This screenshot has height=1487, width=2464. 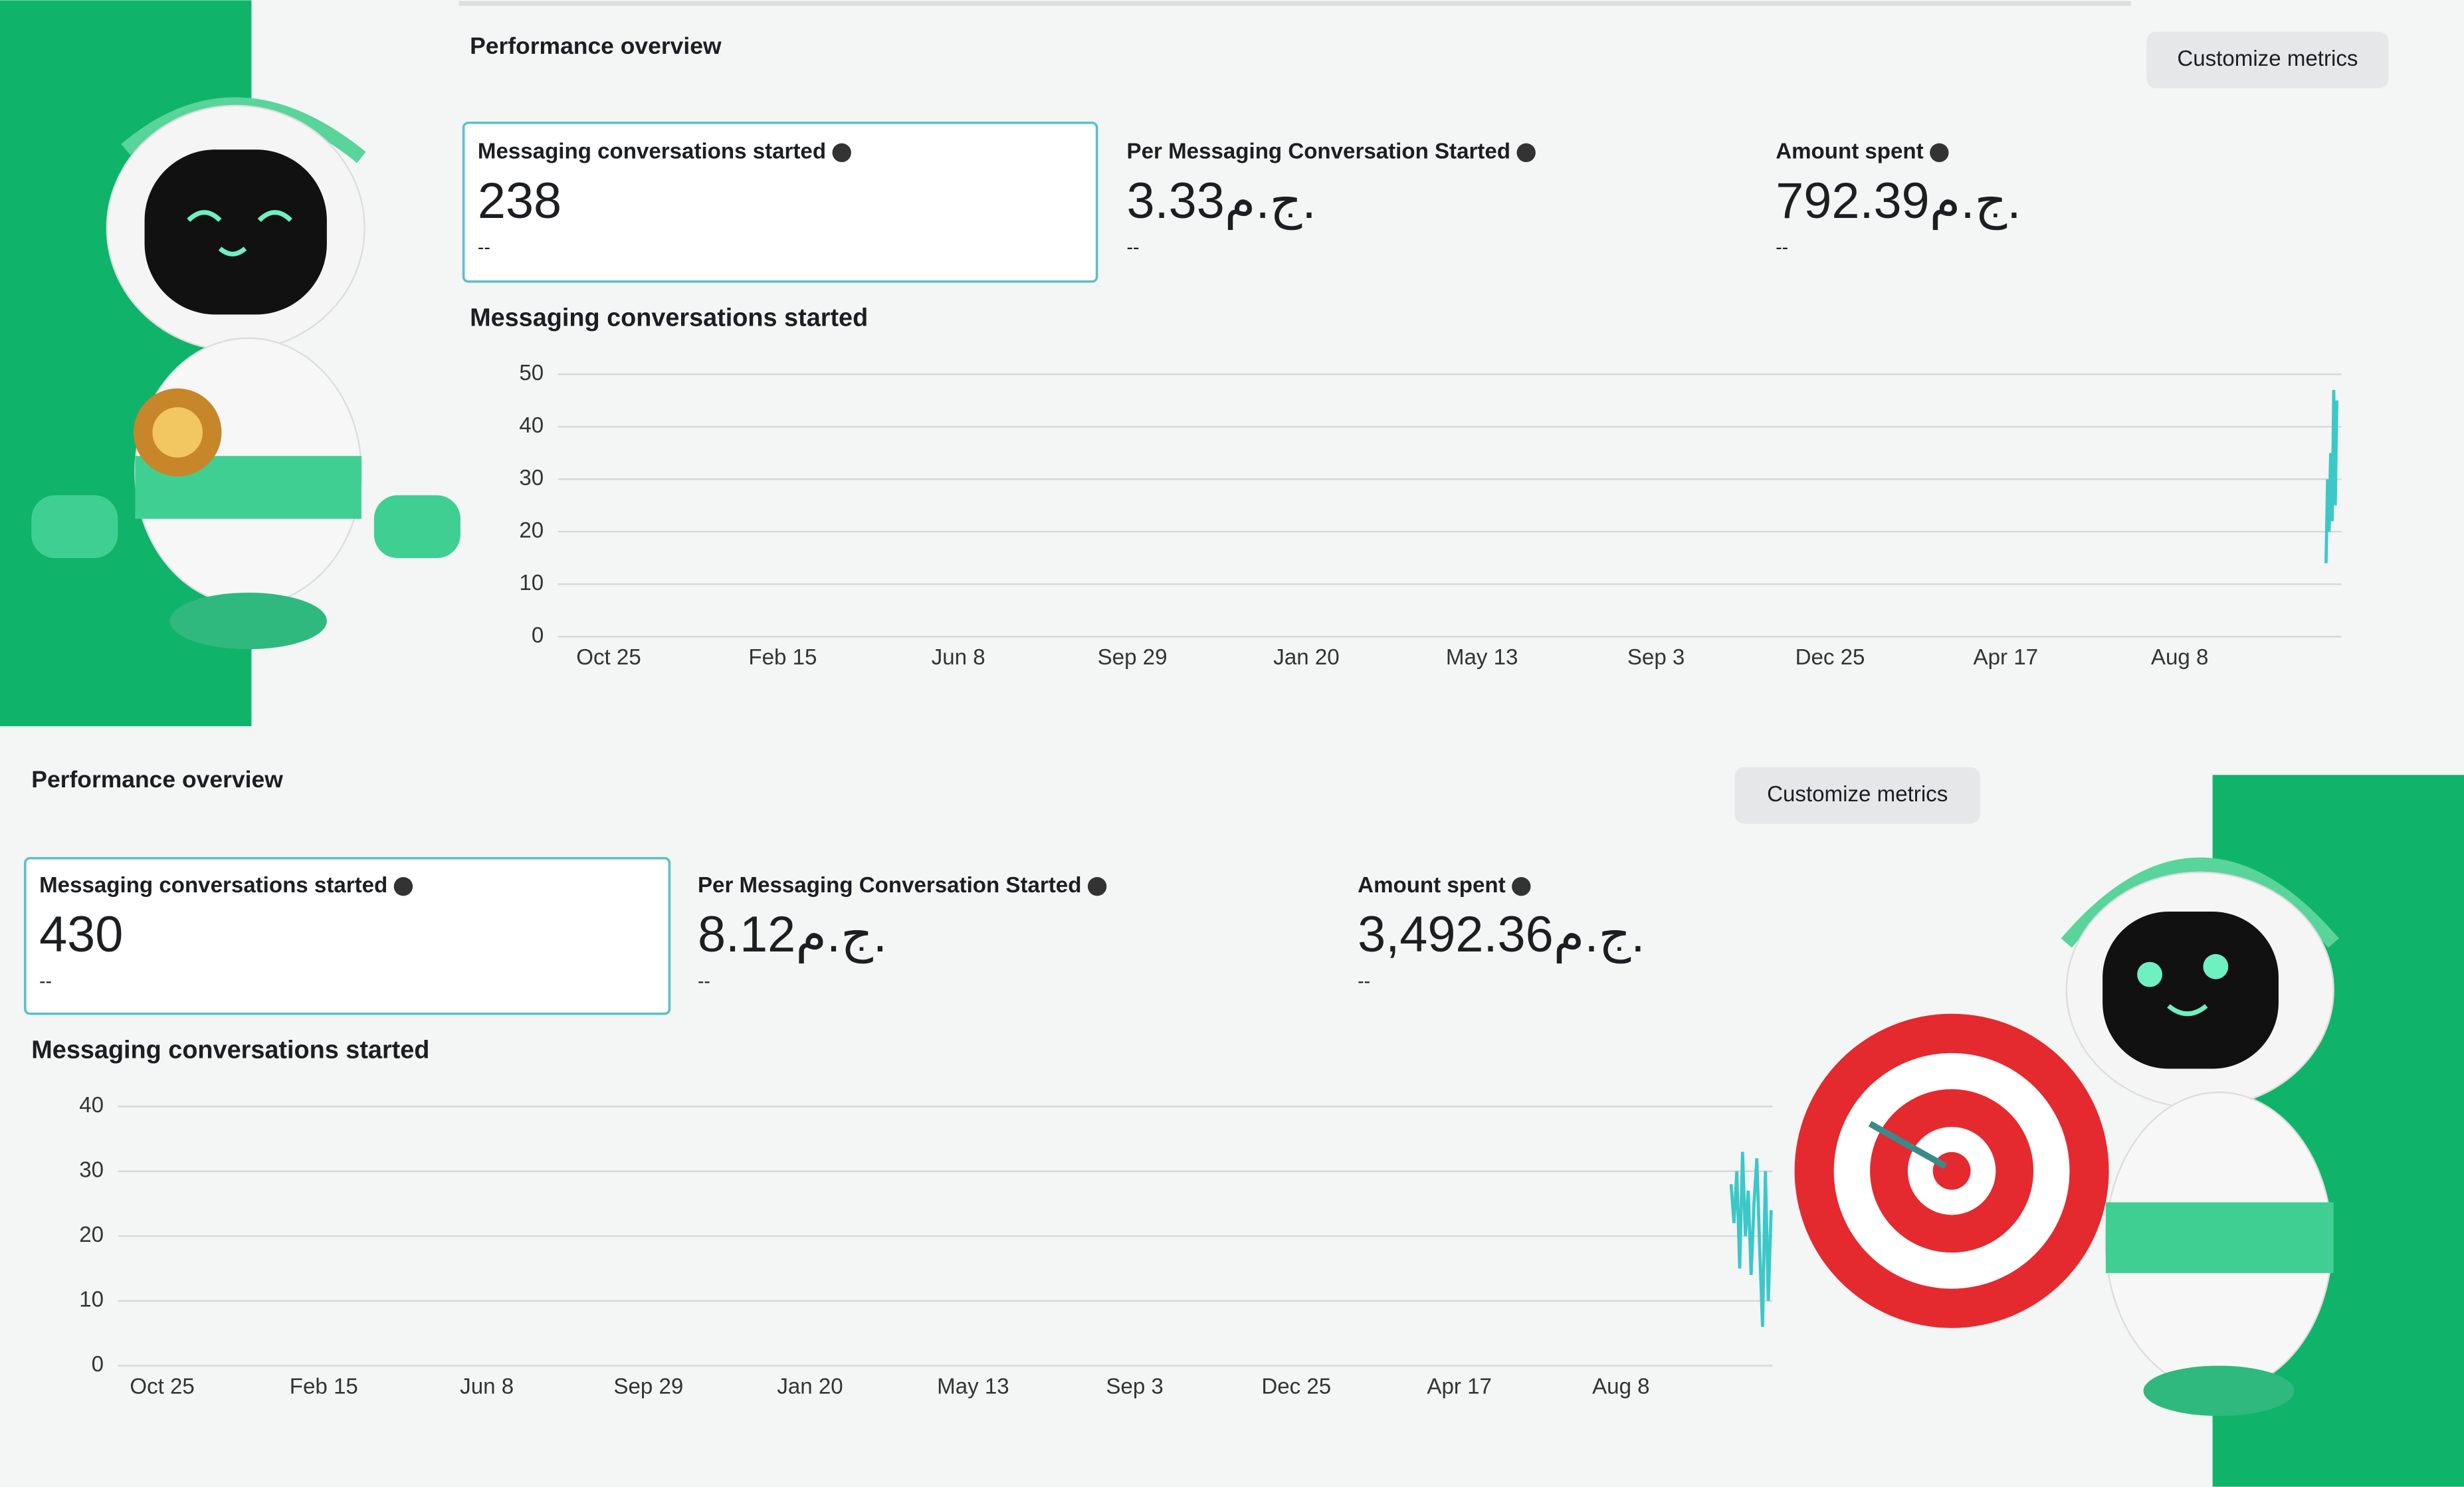 What do you see at coordinates (531, 373) in the screenshot?
I see `y-tick-label: 50` at bounding box center [531, 373].